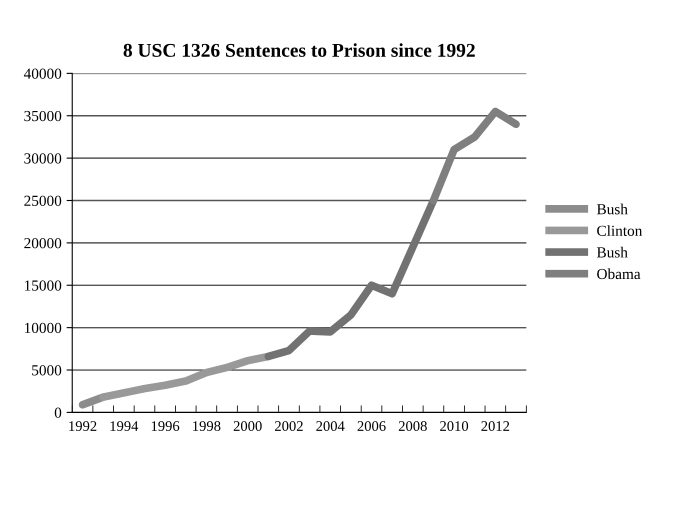 The image size is (688, 506). What do you see at coordinates (454, 426) in the screenshot?
I see `x-tick-label: 2010` at bounding box center [454, 426].